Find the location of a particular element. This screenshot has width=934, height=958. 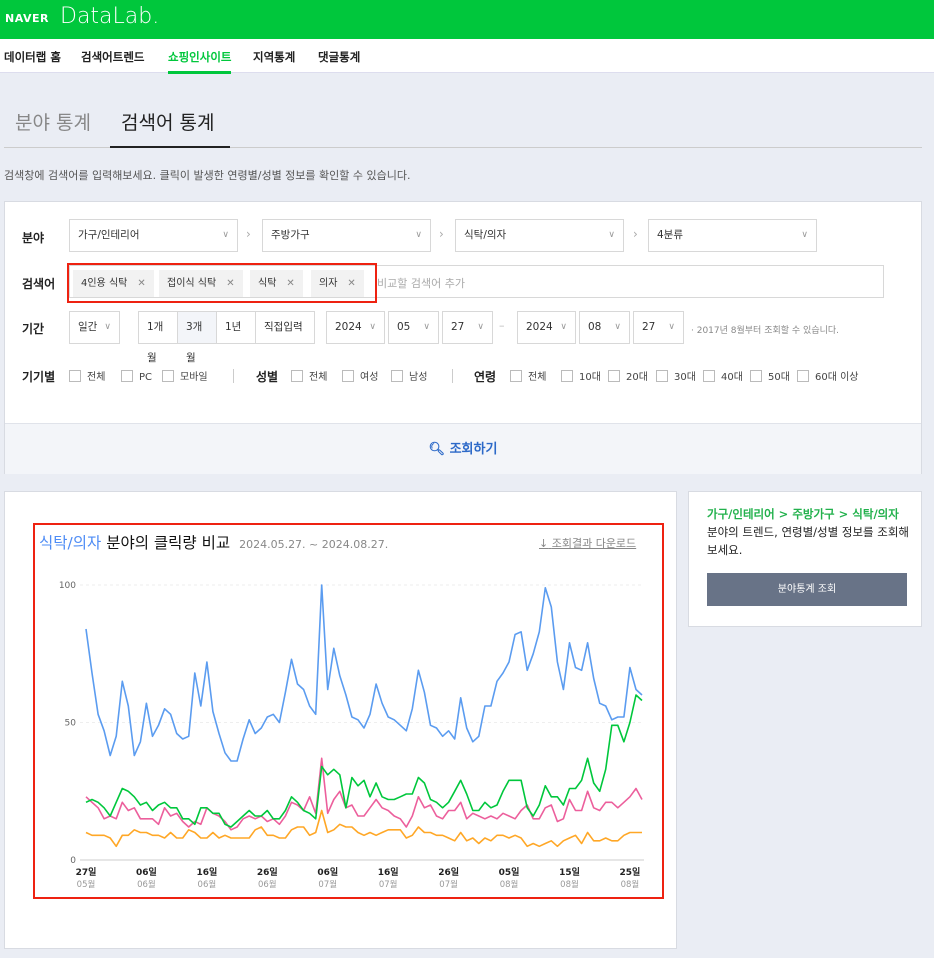

checkbox-label: PC is located at coordinates (146, 377).